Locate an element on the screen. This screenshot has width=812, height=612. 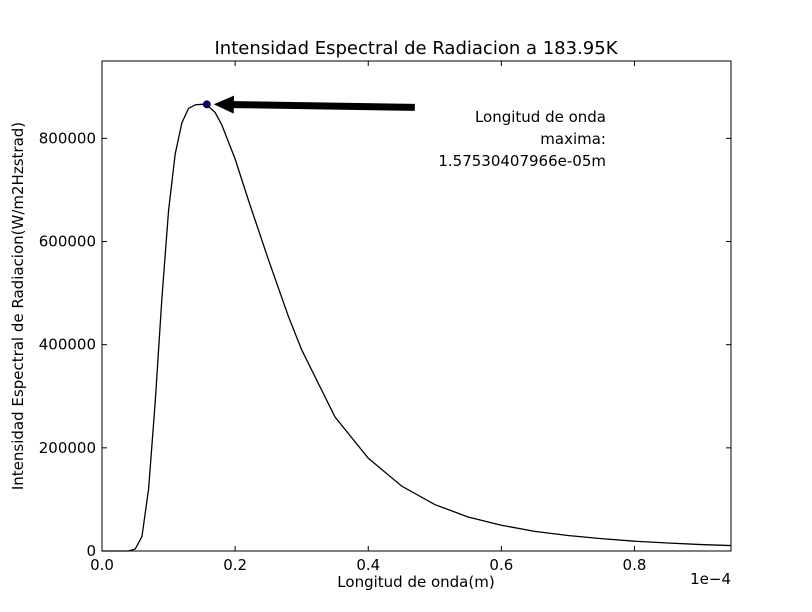
y-tick-label: 600000 is located at coordinates (67, 242).